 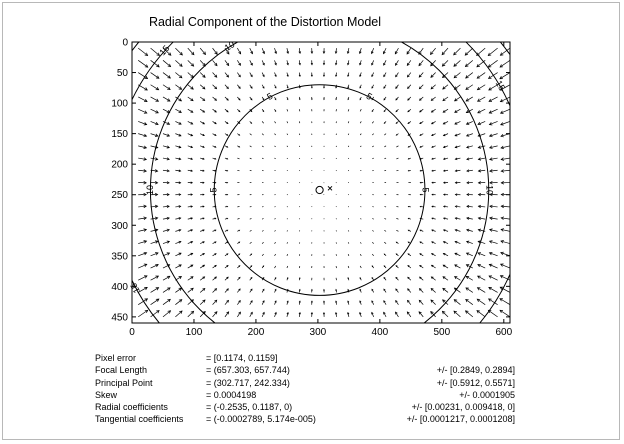 I want to click on parameter-uncertainty: +/- [0.00231, 0.009418, 0], so click(x=463, y=407).